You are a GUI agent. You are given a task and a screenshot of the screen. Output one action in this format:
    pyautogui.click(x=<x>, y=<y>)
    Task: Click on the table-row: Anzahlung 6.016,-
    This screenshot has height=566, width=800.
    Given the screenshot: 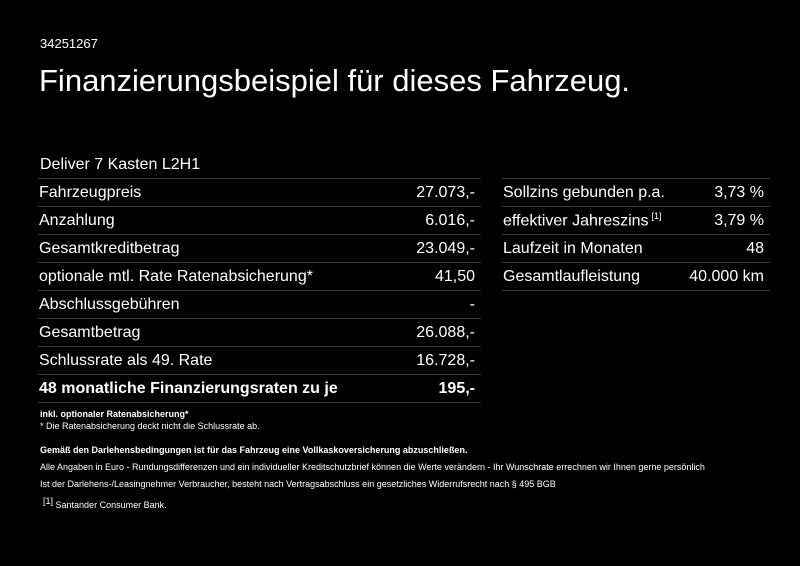 What is the action you would take?
    pyautogui.click(x=259, y=220)
    